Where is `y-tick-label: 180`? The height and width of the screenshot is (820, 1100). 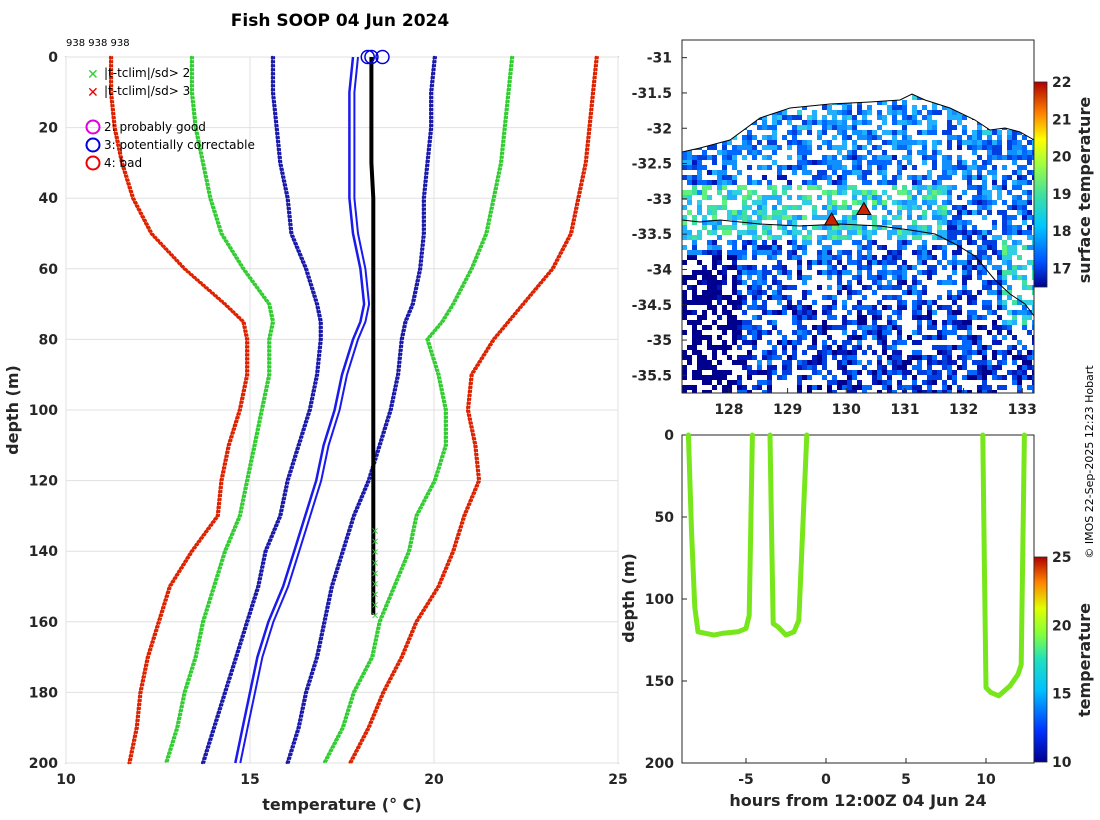 y-tick-label: 180 is located at coordinates (43, 693).